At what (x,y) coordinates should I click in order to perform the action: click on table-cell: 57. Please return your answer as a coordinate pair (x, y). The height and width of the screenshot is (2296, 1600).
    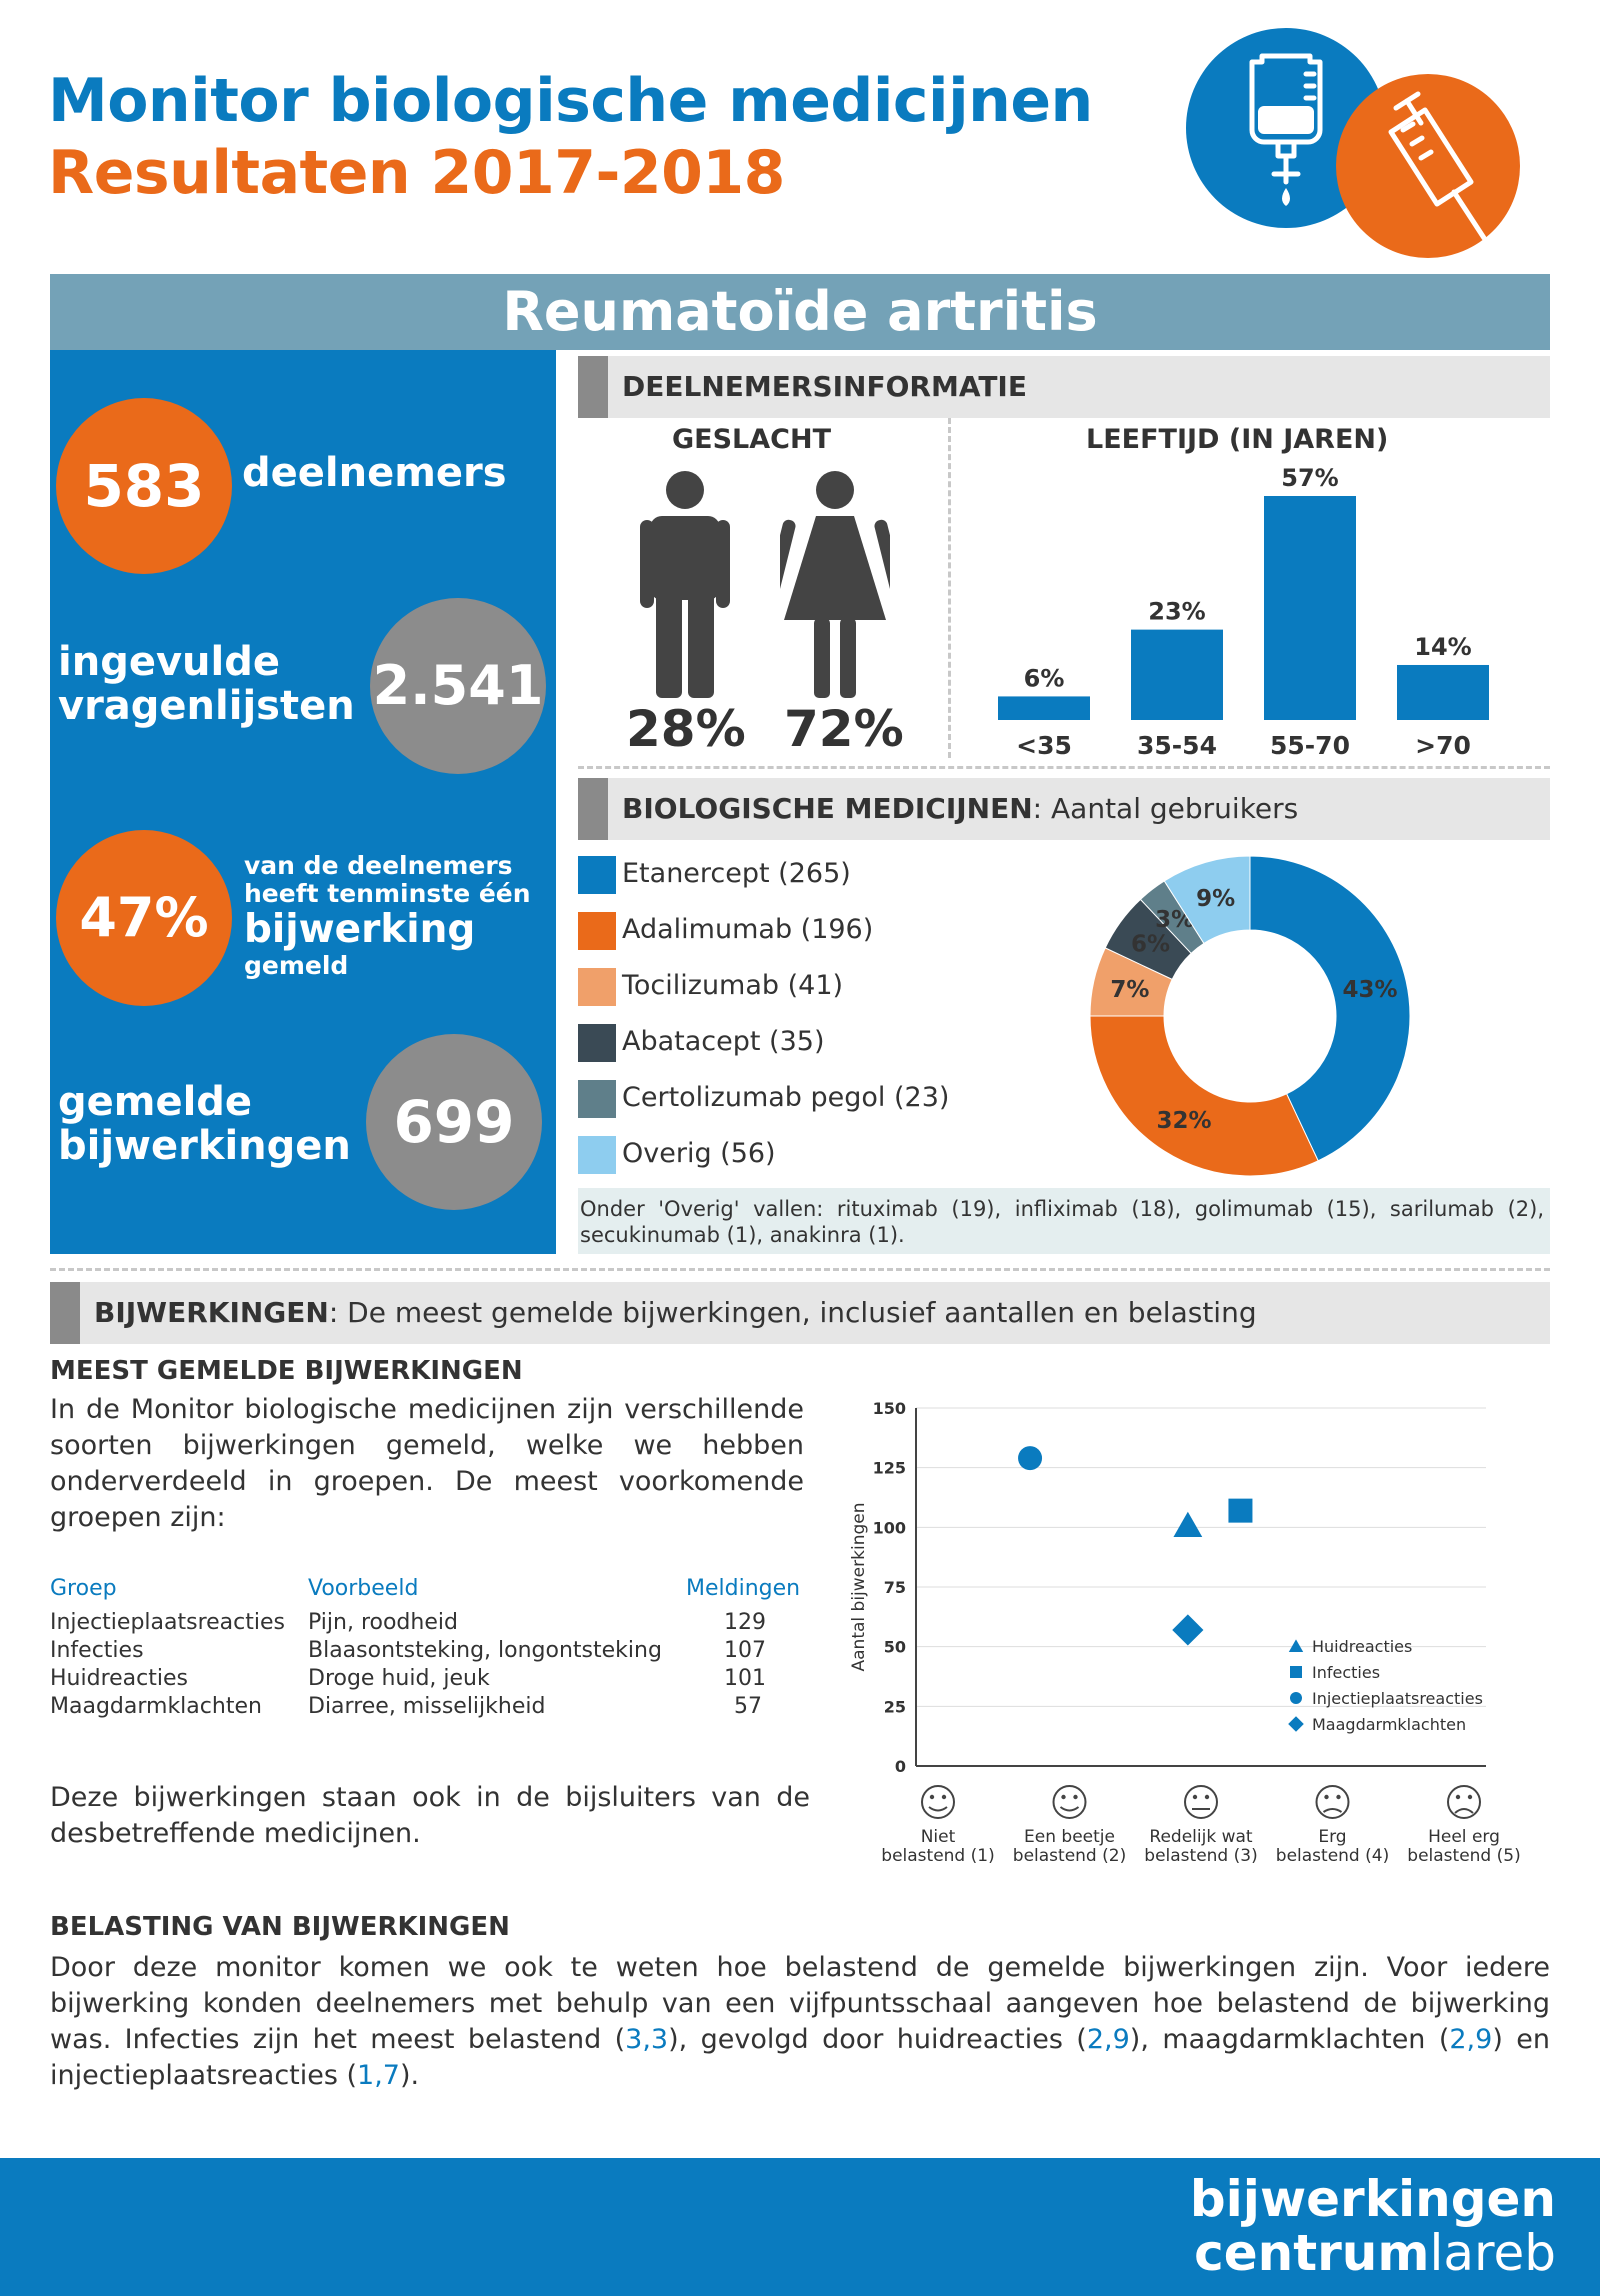
    Looking at the image, I should click on (748, 1706).